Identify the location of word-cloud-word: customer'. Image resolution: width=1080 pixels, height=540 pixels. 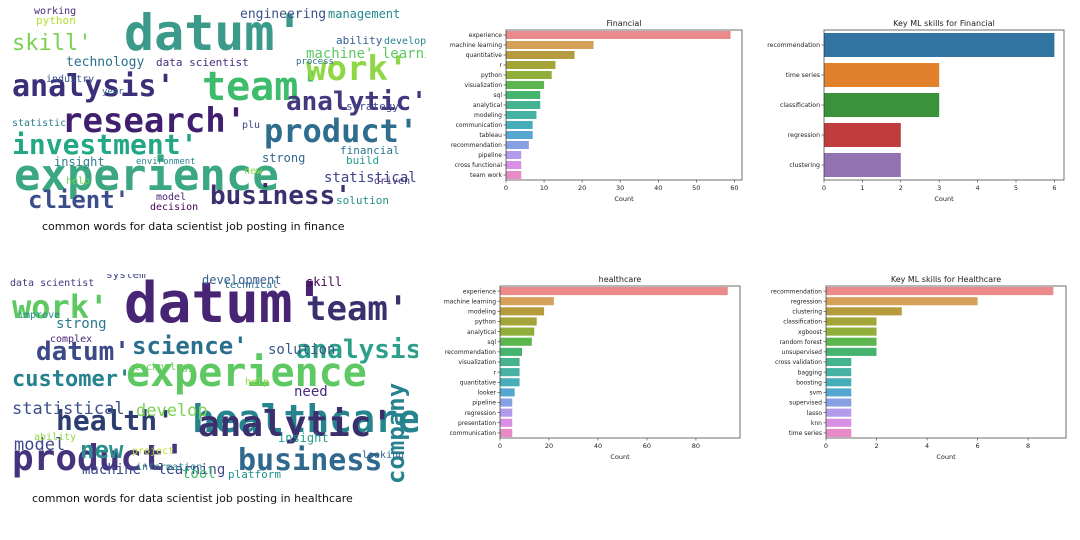
(71, 379).